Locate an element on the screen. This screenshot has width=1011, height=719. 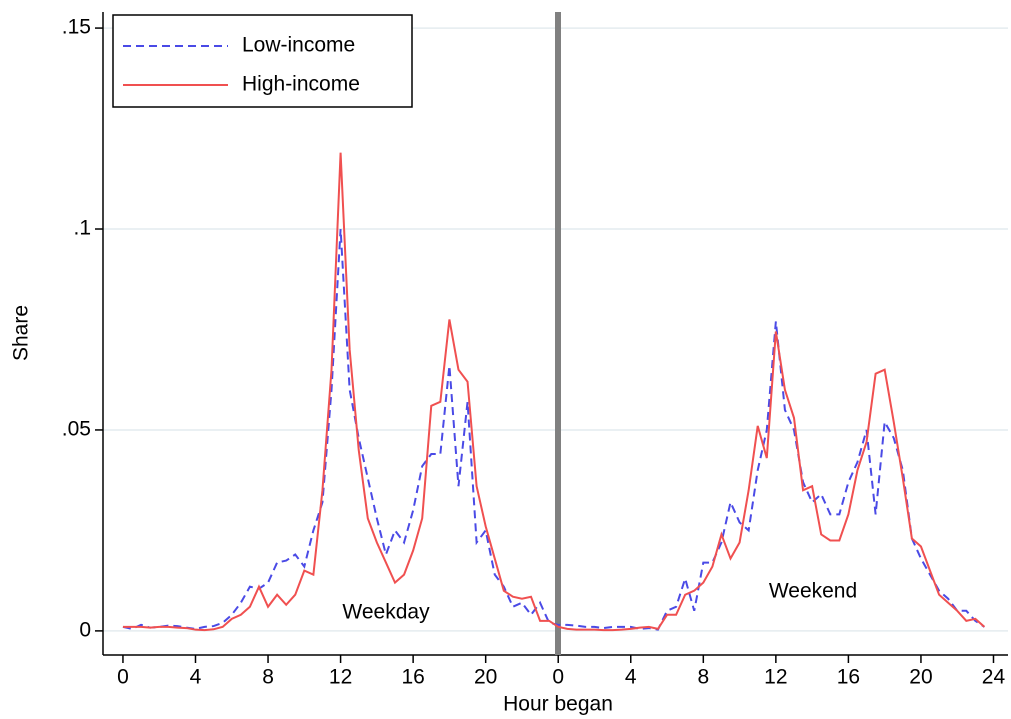
y-axis-label: Share is located at coordinates (21, 333).